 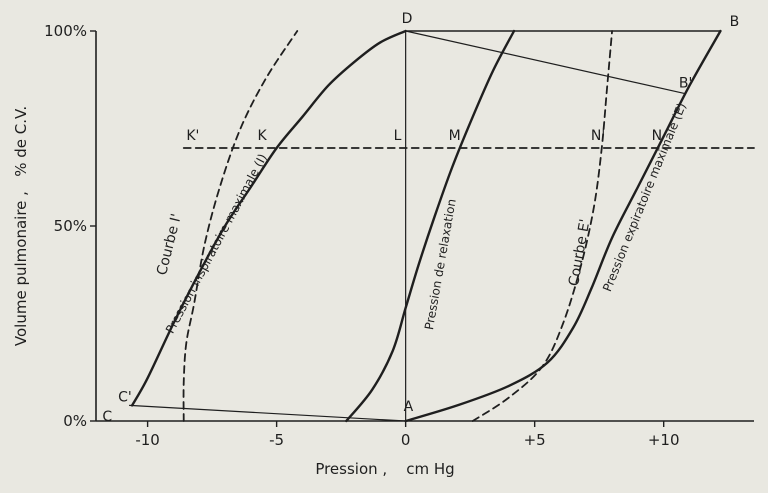 I want to click on x-tick-label: 0, so click(x=406, y=440).